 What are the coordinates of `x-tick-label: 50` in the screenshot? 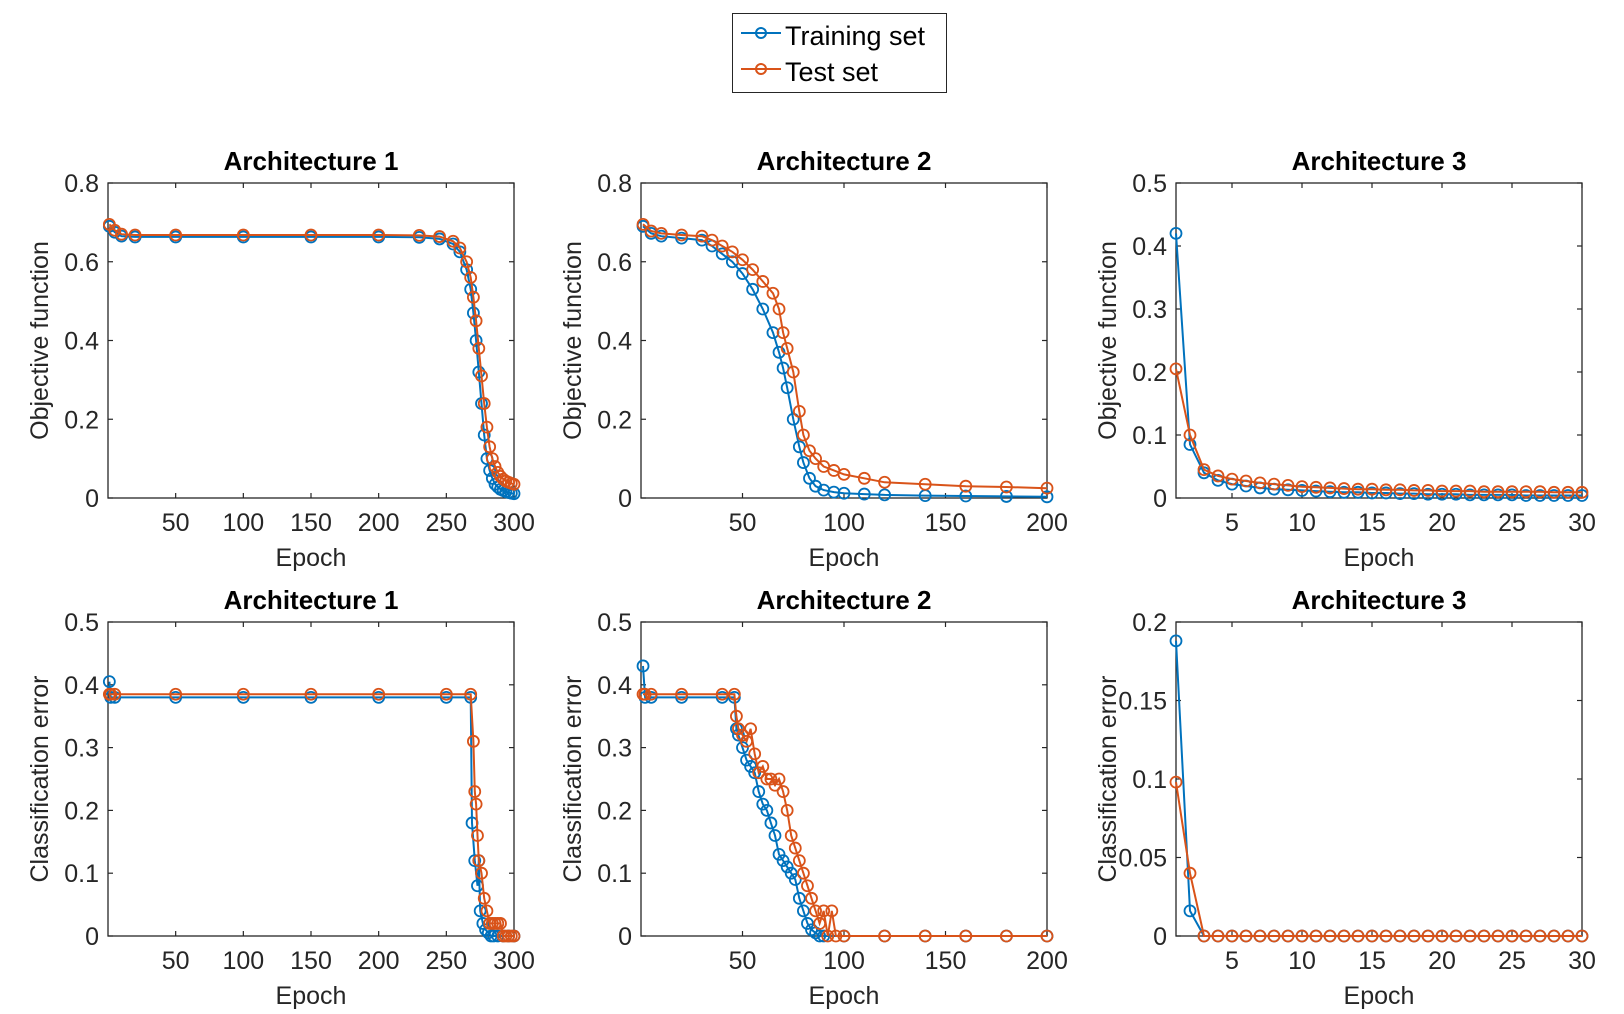 It's located at (176, 523).